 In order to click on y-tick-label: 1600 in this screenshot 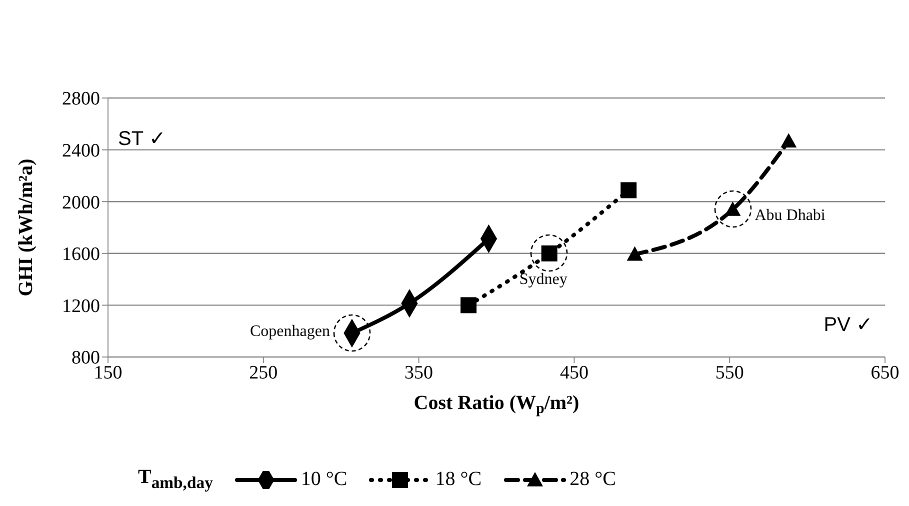, I will do `click(81, 255)`.